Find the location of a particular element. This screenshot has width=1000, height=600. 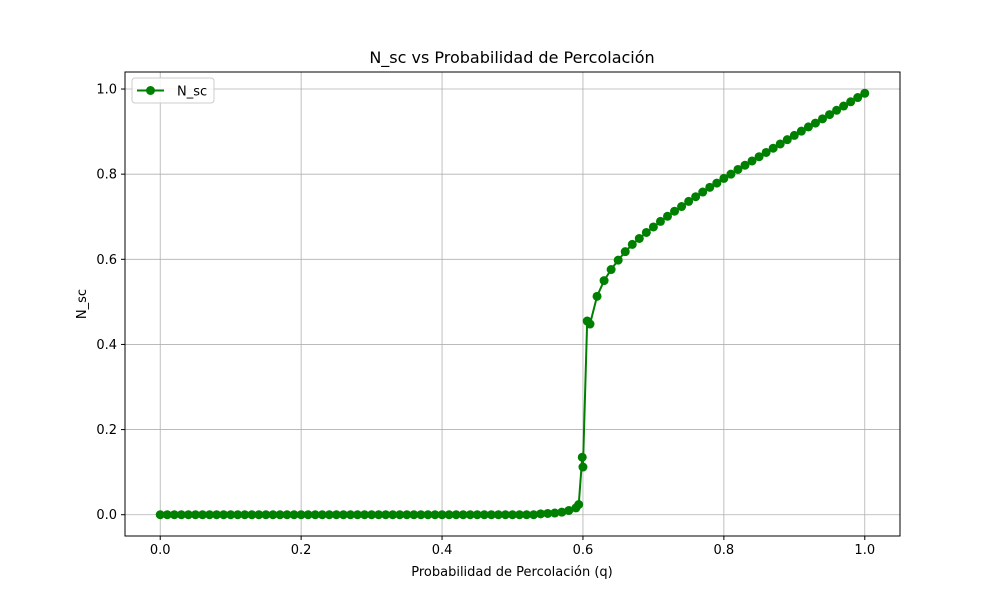

x-tick-label: 0.6 is located at coordinates (583, 550).